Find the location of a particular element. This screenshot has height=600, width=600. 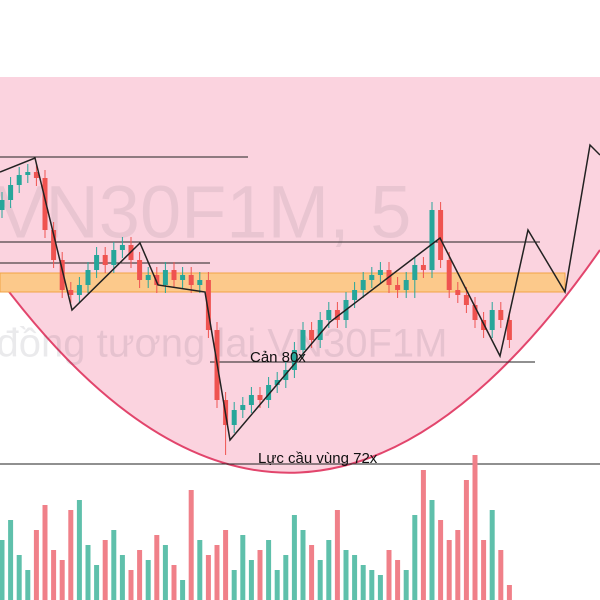

support-zone is located at coordinates (283, 282).